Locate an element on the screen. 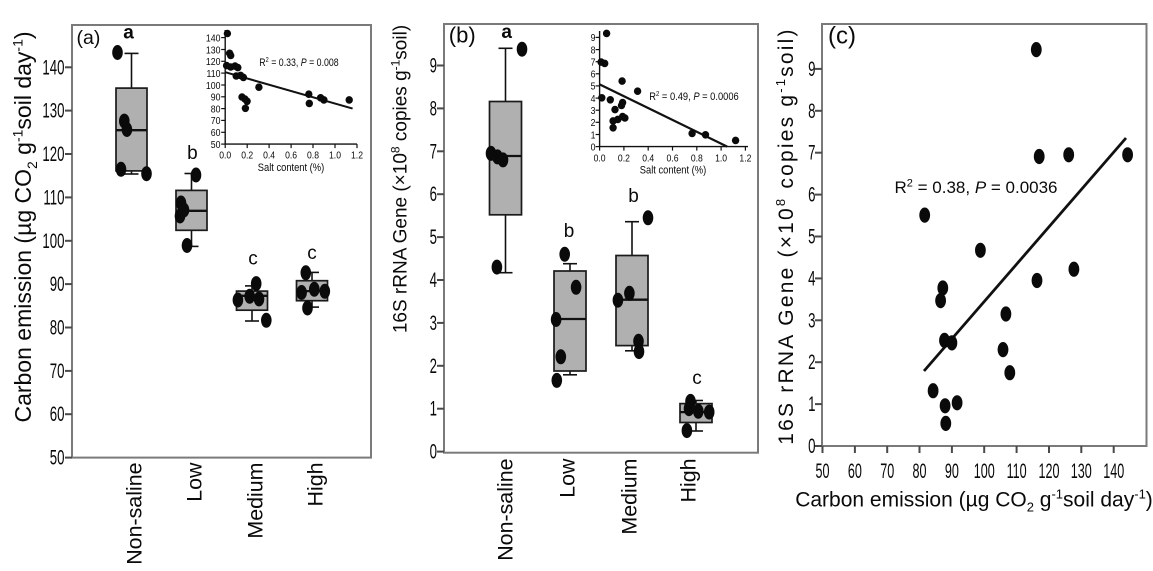 This screenshot has width=1153, height=571. svg-text: R2 = 0.33, P = 0.008 is located at coordinates (299, 62).